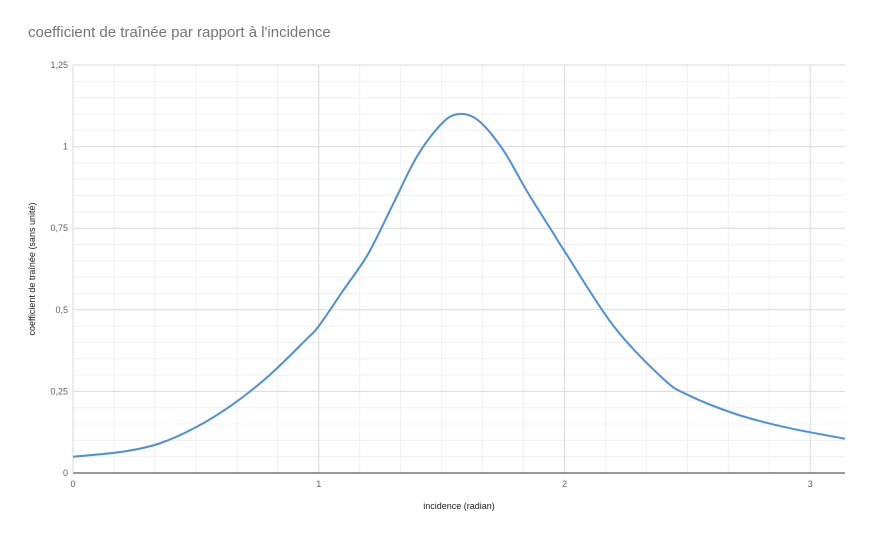 This screenshot has height=535, width=871. I want to click on x-tick-label: 0, so click(72, 484).